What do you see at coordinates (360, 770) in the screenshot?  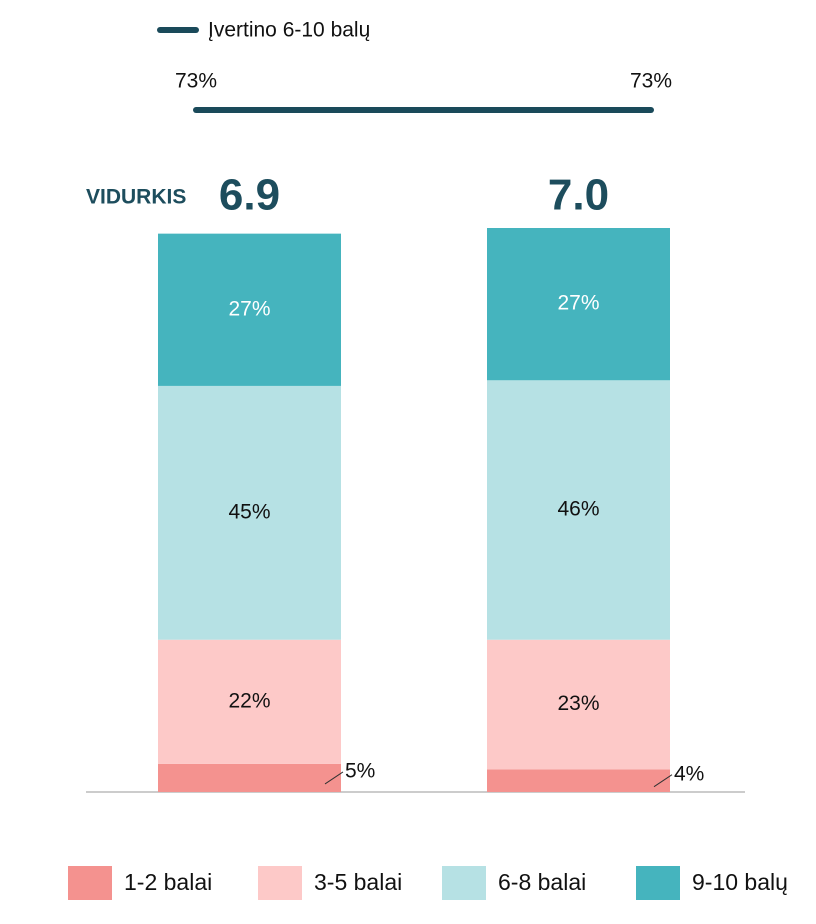 I see `value-label: 5%` at bounding box center [360, 770].